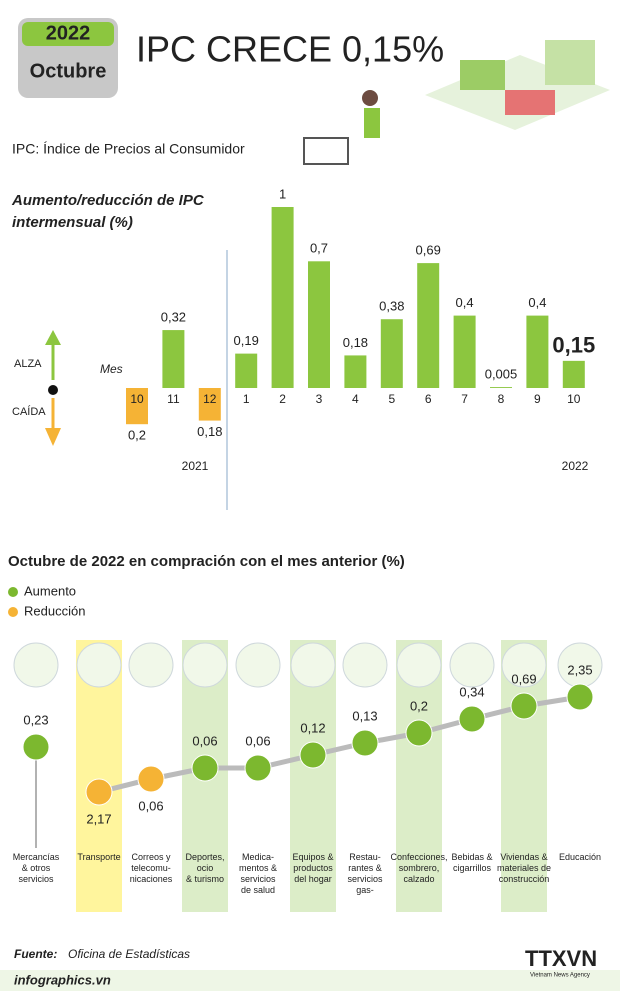 The width and height of the screenshot is (620, 991). What do you see at coordinates (391, 399) in the screenshot?
I see `x-tick-label: 5` at bounding box center [391, 399].